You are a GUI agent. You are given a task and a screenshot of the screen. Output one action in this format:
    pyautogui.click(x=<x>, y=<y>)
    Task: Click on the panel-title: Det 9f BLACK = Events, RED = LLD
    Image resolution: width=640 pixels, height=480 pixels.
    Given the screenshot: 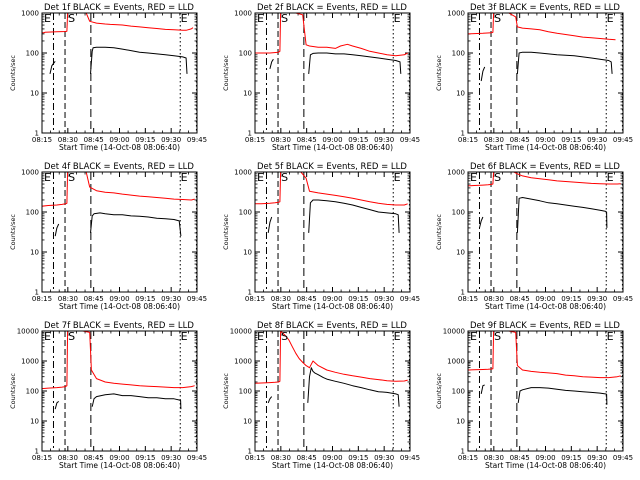 What is the action you would take?
    pyautogui.click(x=545, y=326)
    